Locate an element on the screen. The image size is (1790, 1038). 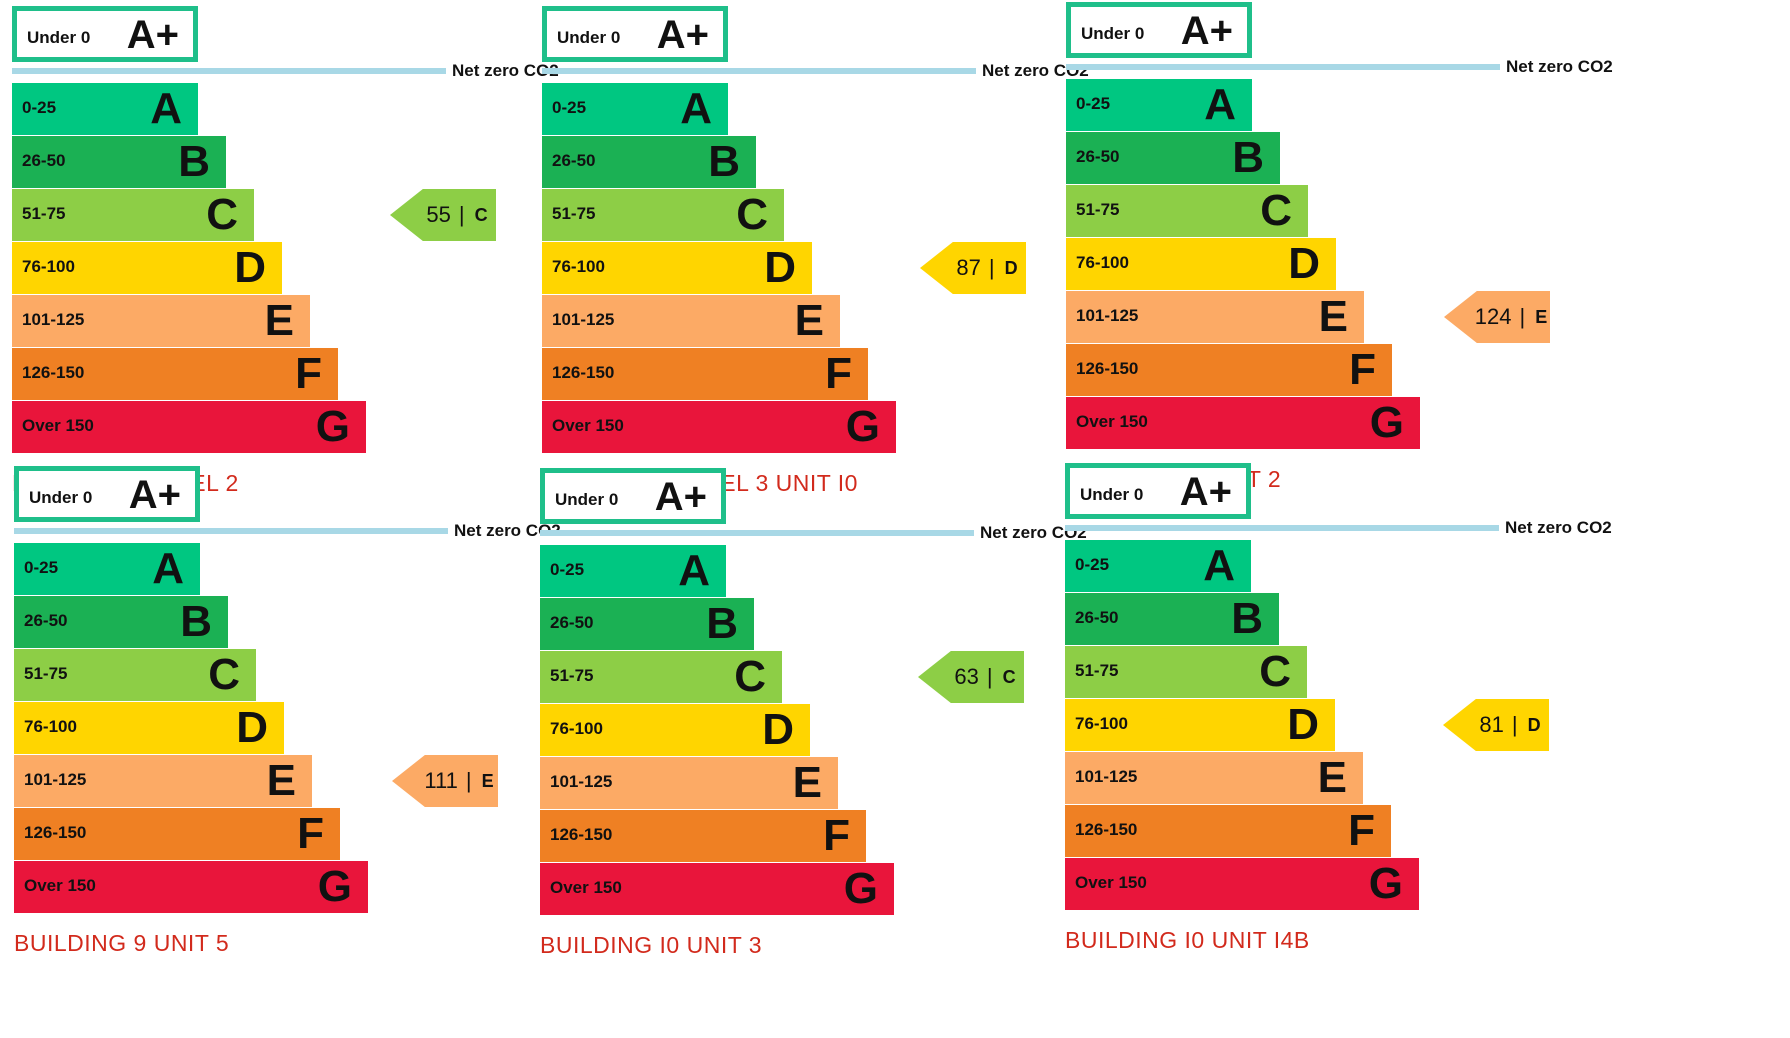
rating-letter: C is located at coordinates (481, 214).